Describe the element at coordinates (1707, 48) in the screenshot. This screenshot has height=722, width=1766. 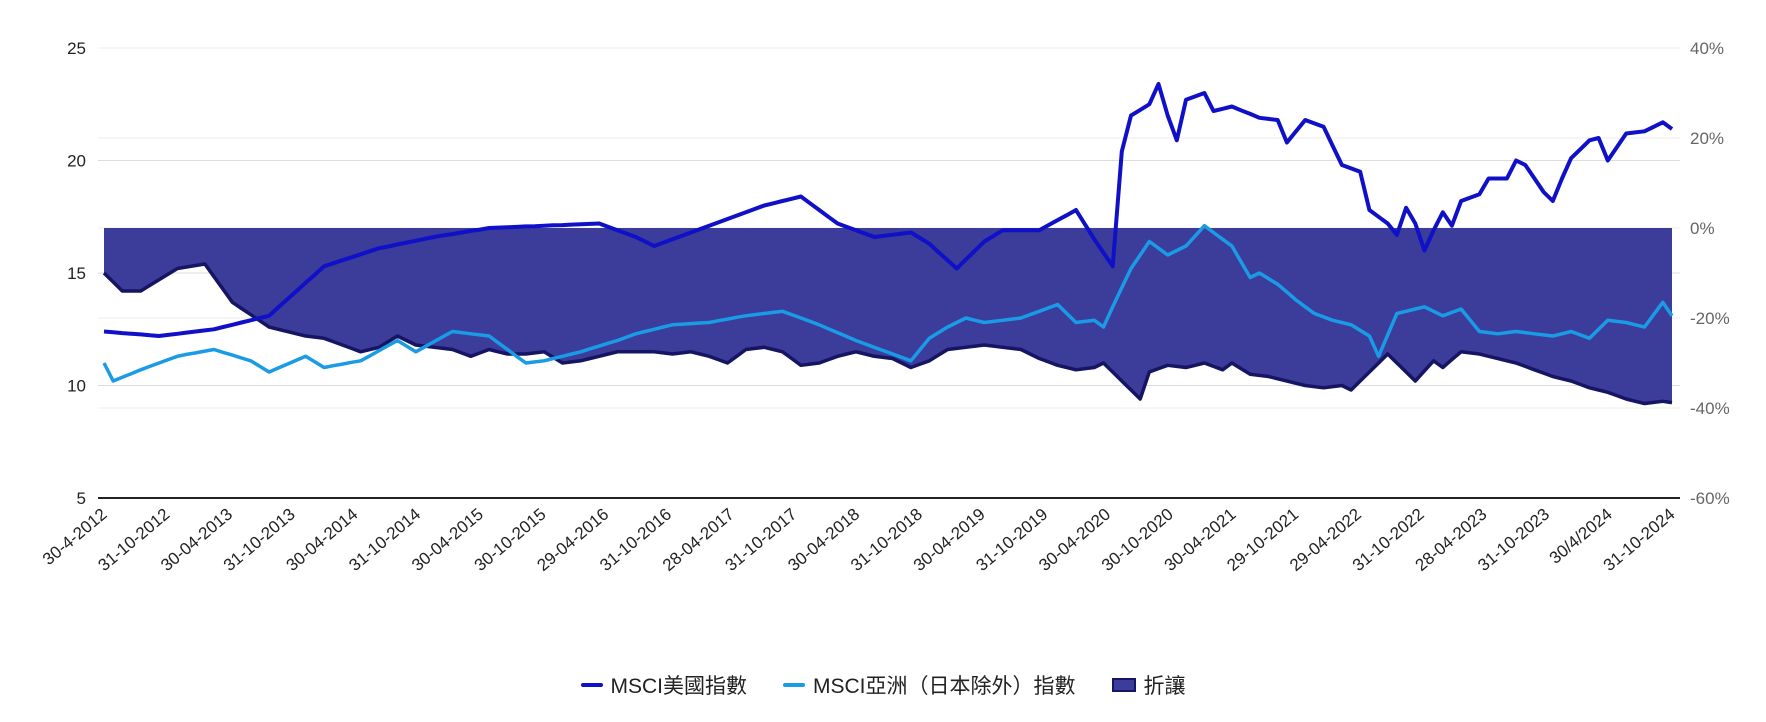
I see `y-right-tick-label: 40%` at that location.